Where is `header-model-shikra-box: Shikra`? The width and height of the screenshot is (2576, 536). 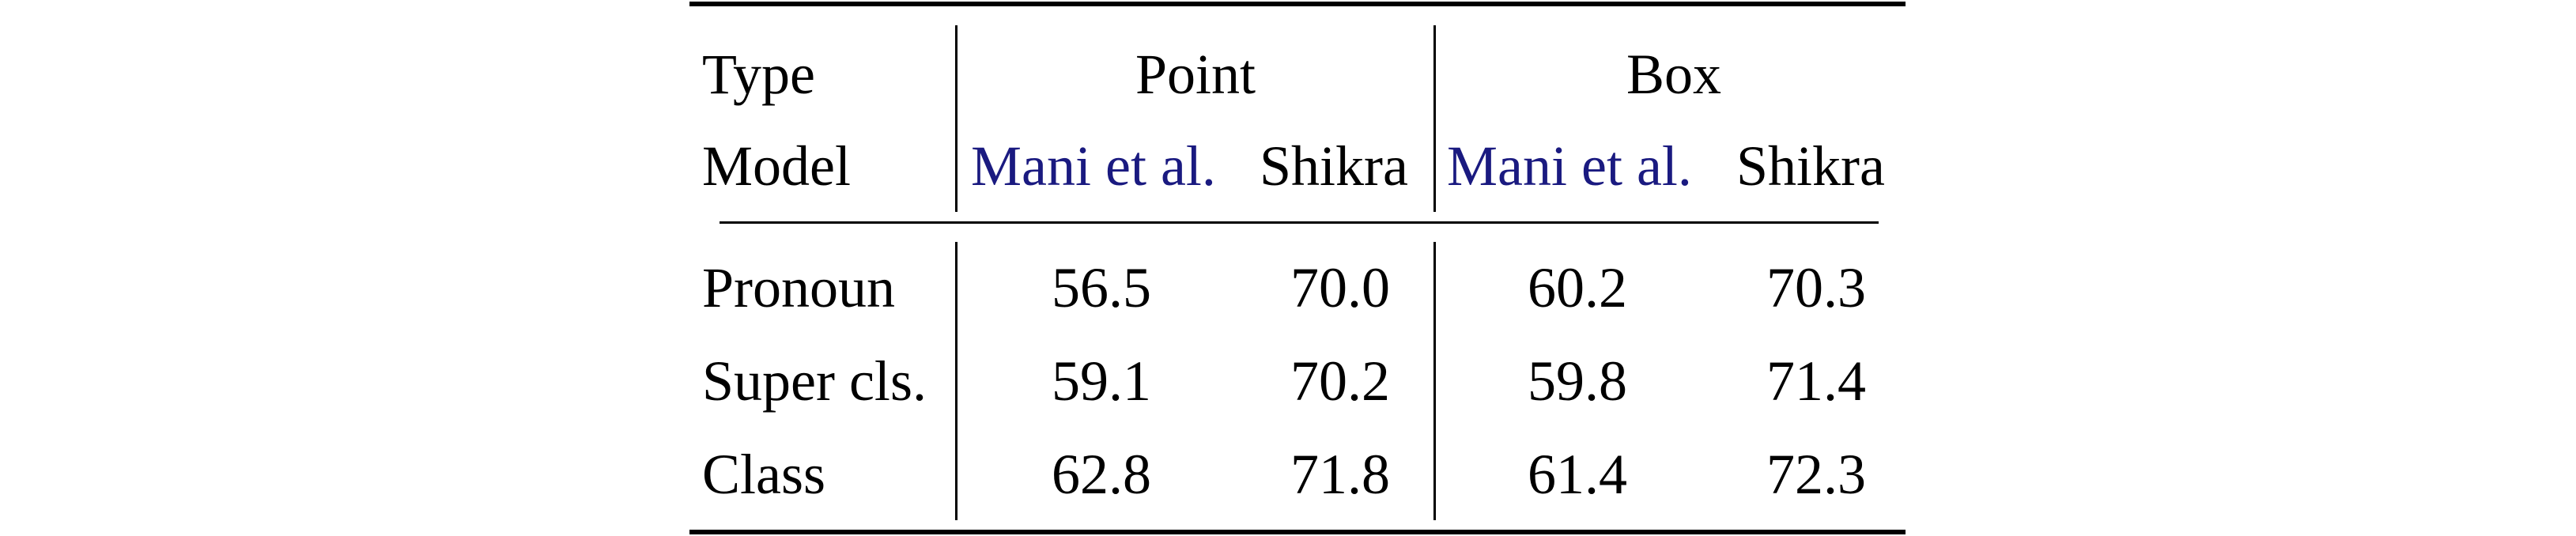 header-model-shikra-box: Shikra is located at coordinates (1810, 166).